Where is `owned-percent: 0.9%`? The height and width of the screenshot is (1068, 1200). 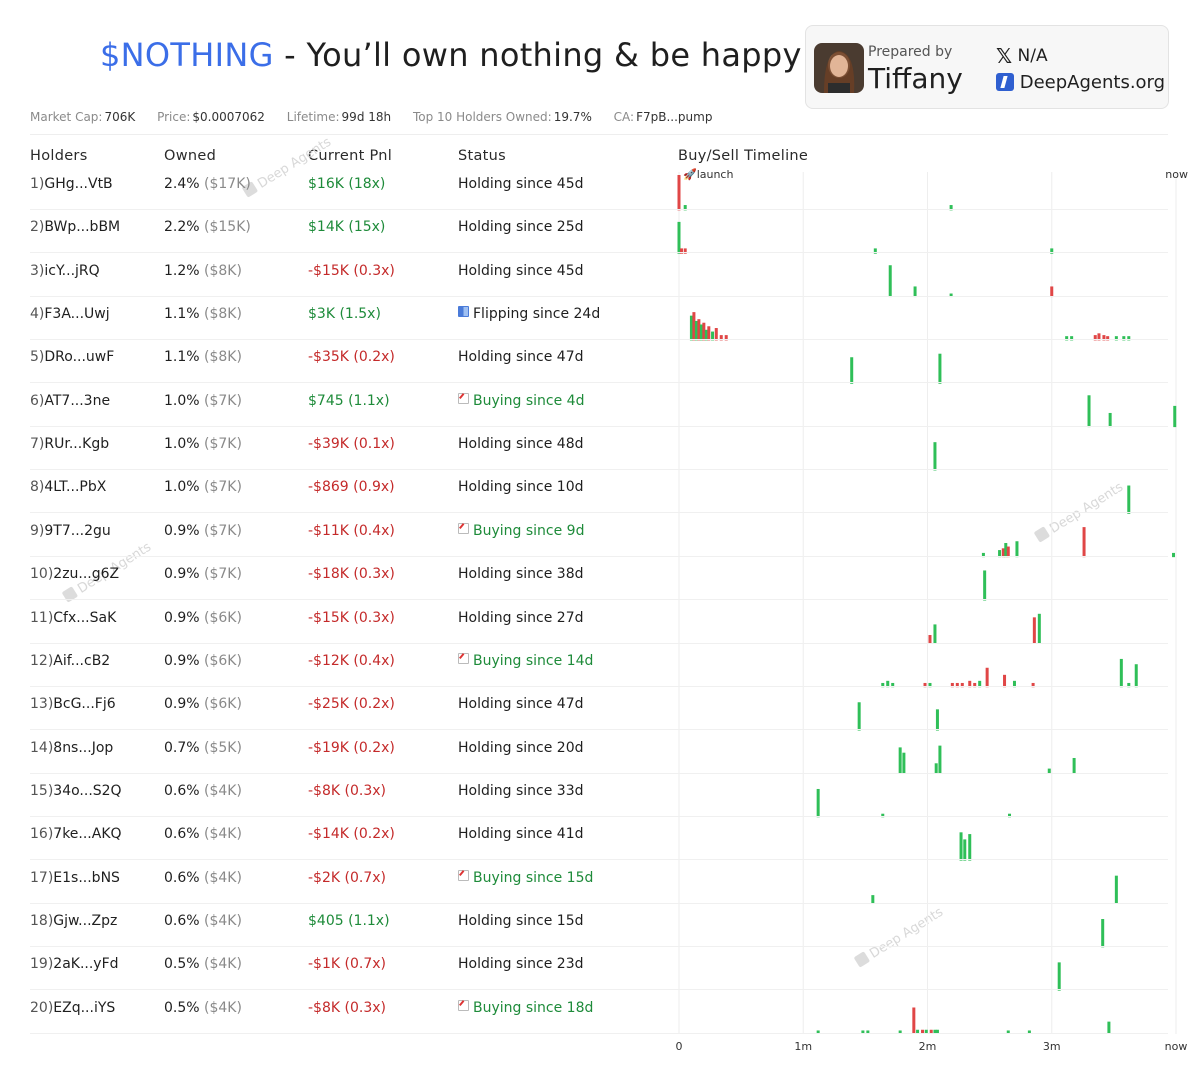 owned-percent: 0.9% is located at coordinates (182, 531).